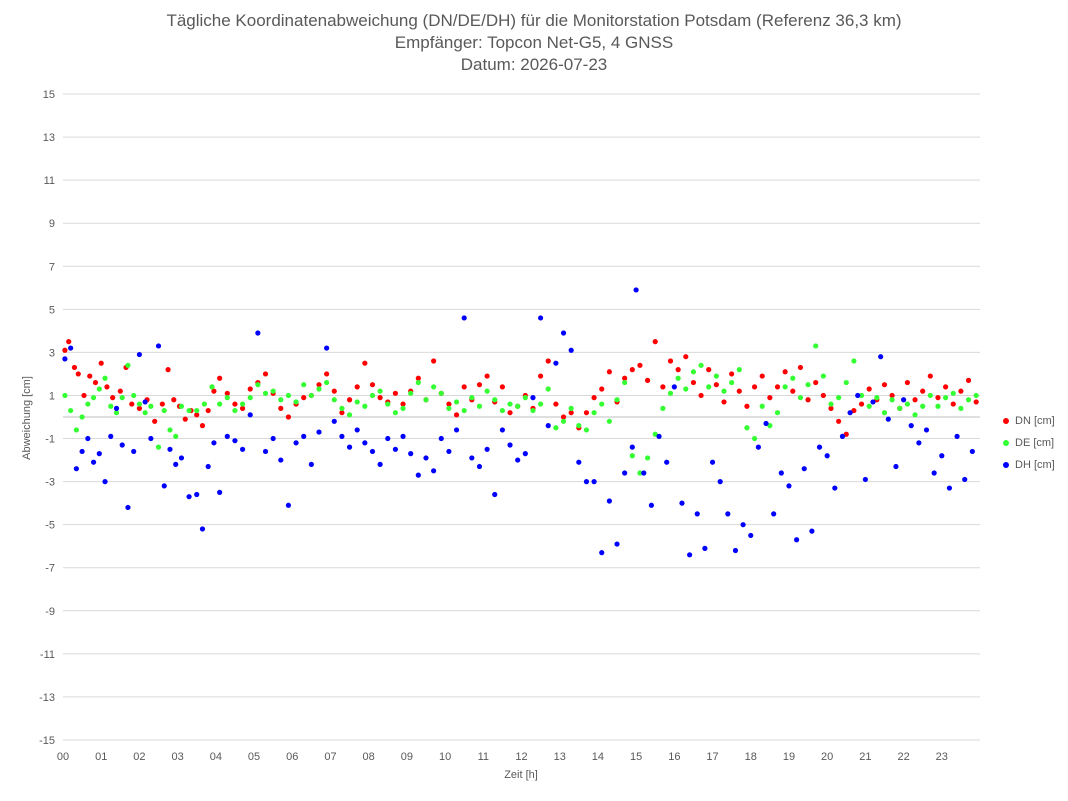 This screenshot has width=1068, height=801. I want to click on legend-item: DN [cm], so click(1029, 421).